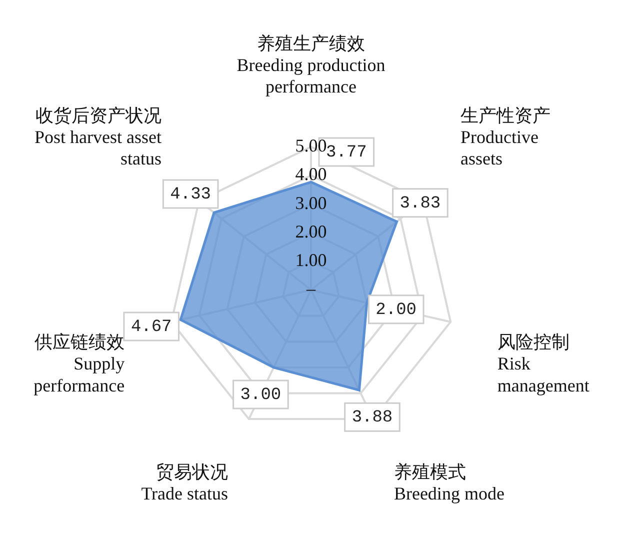 The height and width of the screenshot is (536, 624). I want to click on spoke-label: 生产性资产 Productive assets, so click(505, 137).